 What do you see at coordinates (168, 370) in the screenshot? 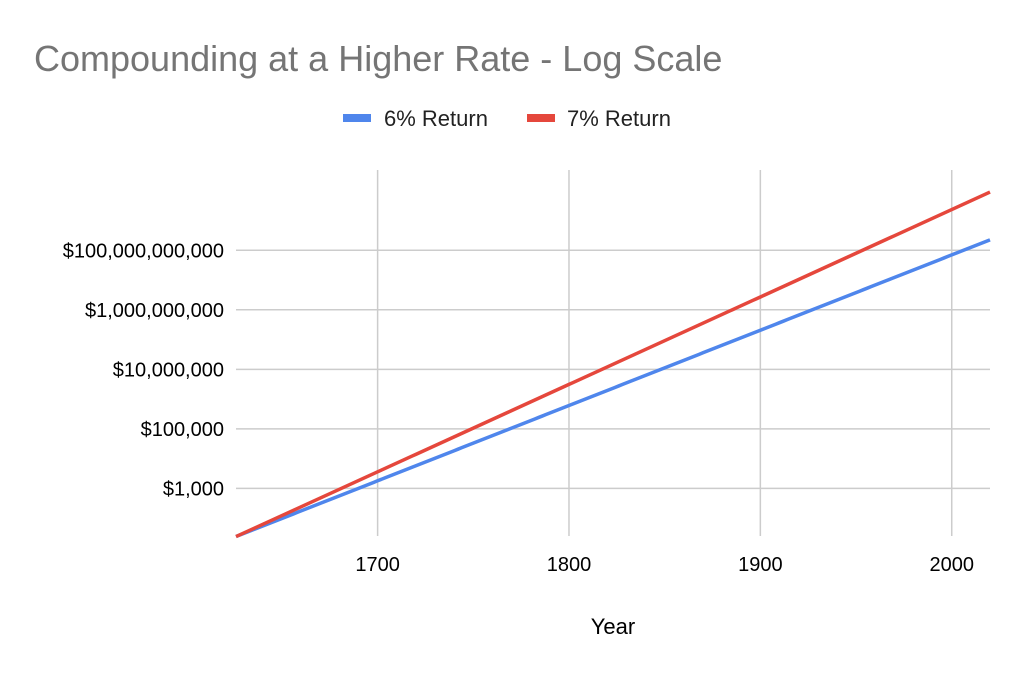
I see `y-tick-label: $10,000,000` at bounding box center [168, 370].